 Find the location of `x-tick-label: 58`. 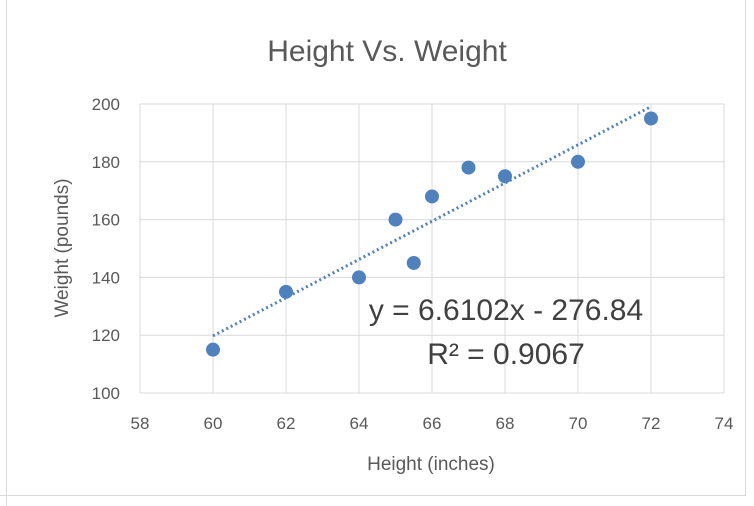

x-tick-label: 58 is located at coordinates (140, 423).